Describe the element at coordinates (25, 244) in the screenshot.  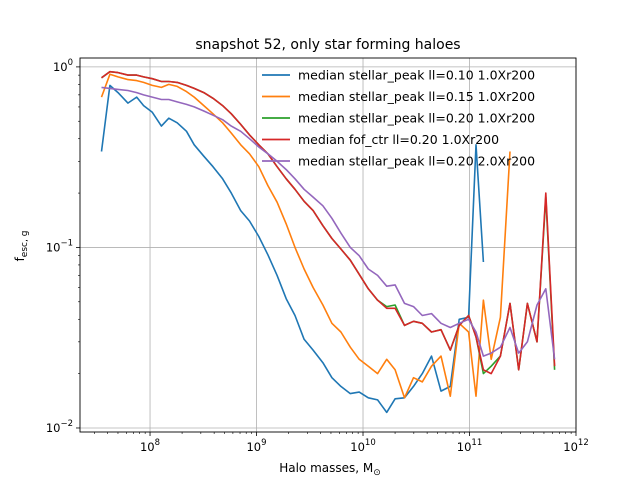
I see `y-axis-title-sub: esc, g` at that location.